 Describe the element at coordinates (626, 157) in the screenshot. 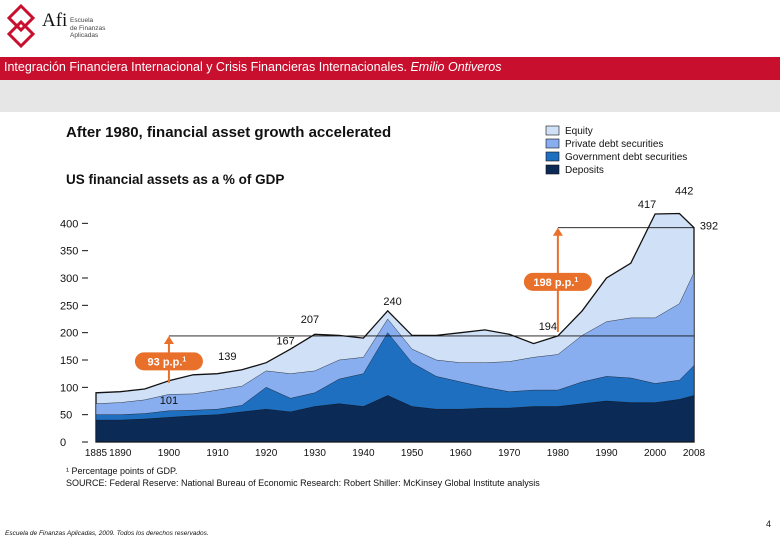

I see `legend-label: Government debt securities` at that location.